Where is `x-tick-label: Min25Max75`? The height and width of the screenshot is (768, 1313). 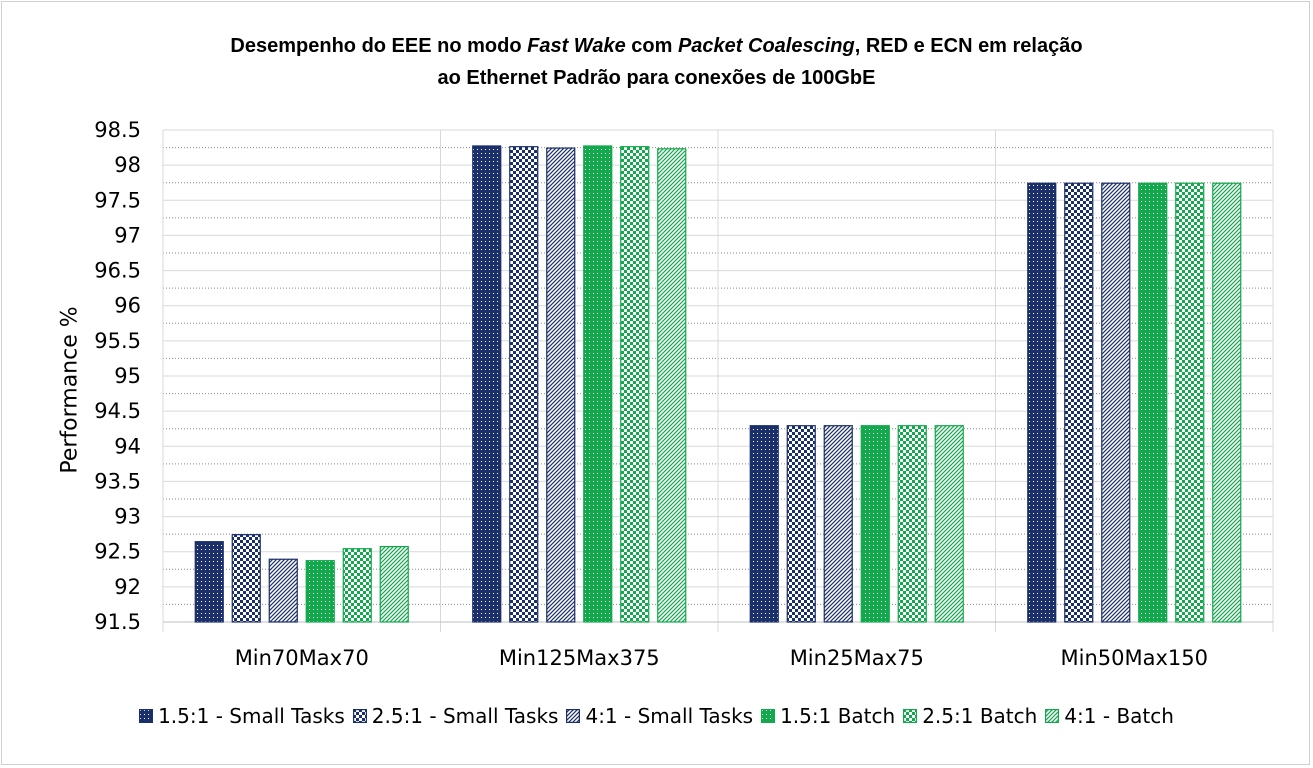
x-tick-label: Min25Max75 is located at coordinates (857, 658).